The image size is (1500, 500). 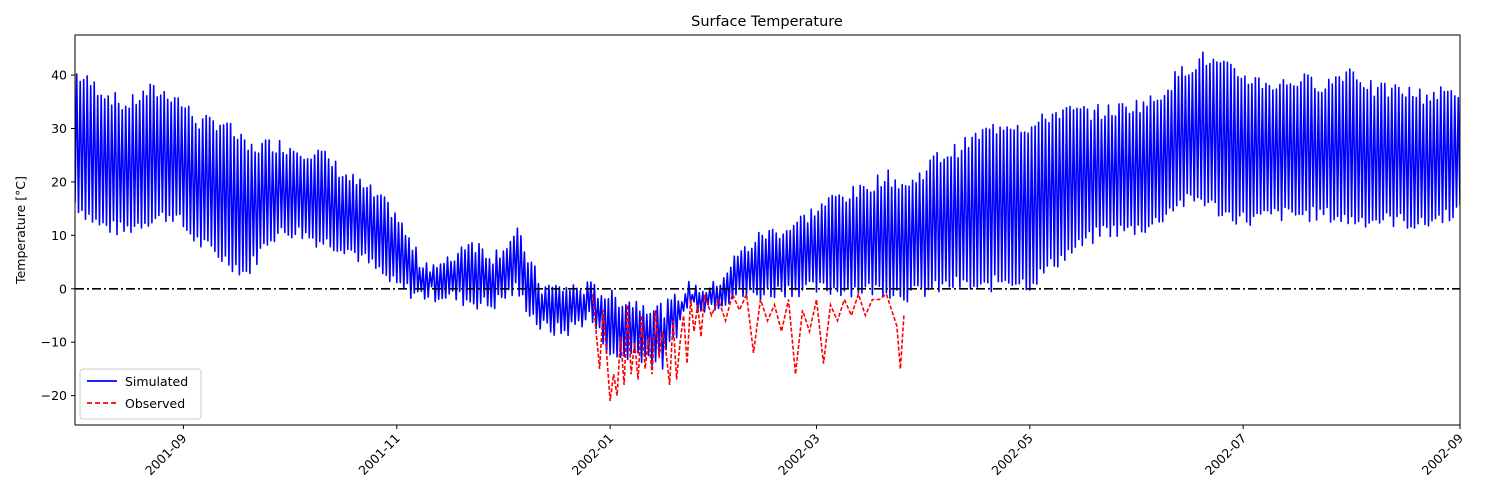 I want to click on chart-title: Surface Temperature, so click(x=767, y=22).